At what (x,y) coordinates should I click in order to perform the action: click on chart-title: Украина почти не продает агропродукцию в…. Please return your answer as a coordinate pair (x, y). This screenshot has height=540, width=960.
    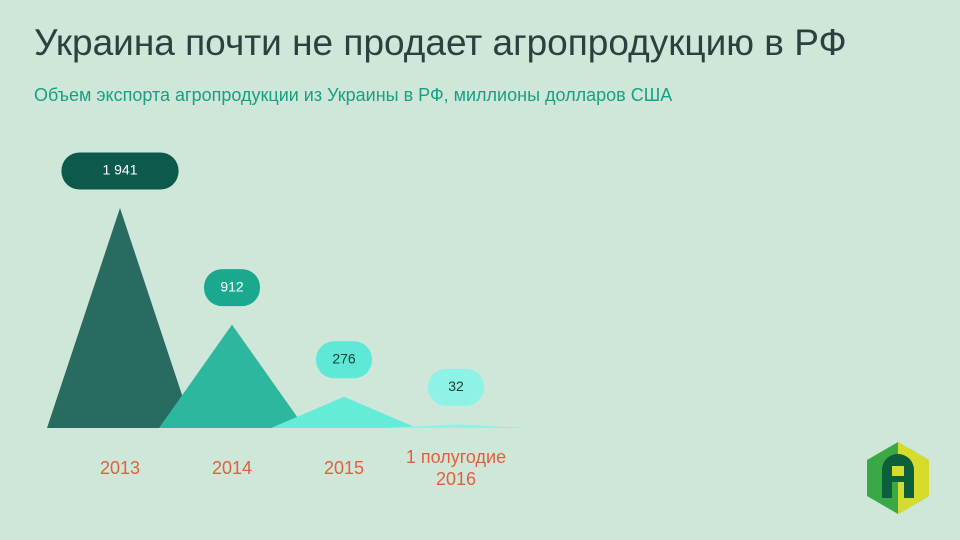
    Looking at the image, I should click on (440, 42).